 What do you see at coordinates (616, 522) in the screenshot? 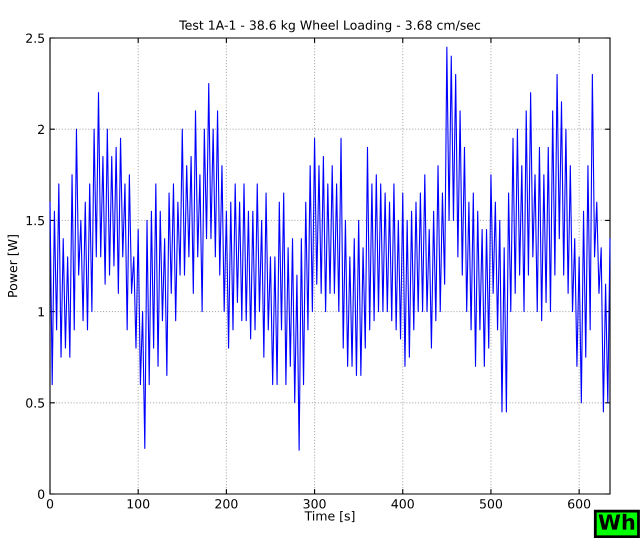
I see `text: Wh` at bounding box center [616, 522].